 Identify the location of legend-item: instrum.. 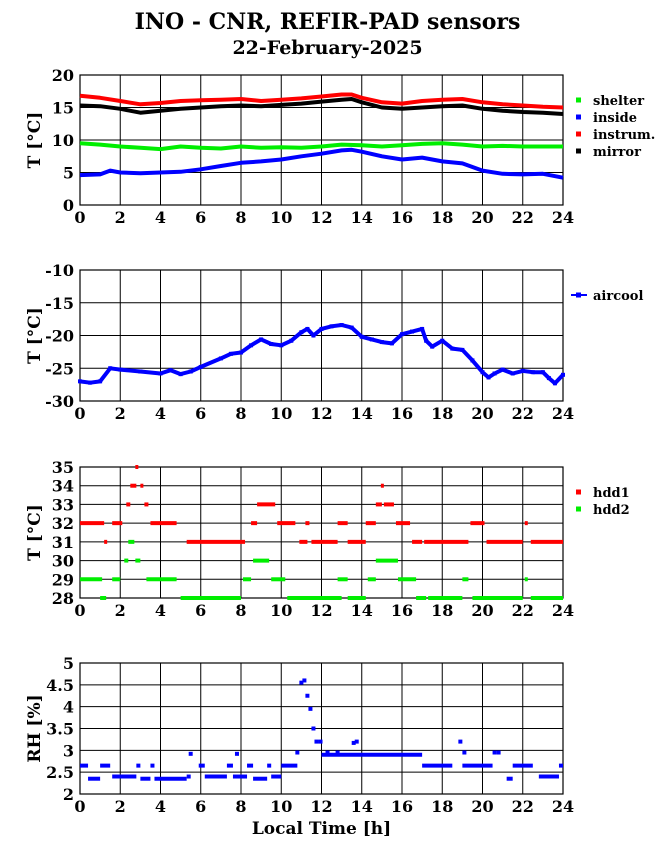
(615, 135).